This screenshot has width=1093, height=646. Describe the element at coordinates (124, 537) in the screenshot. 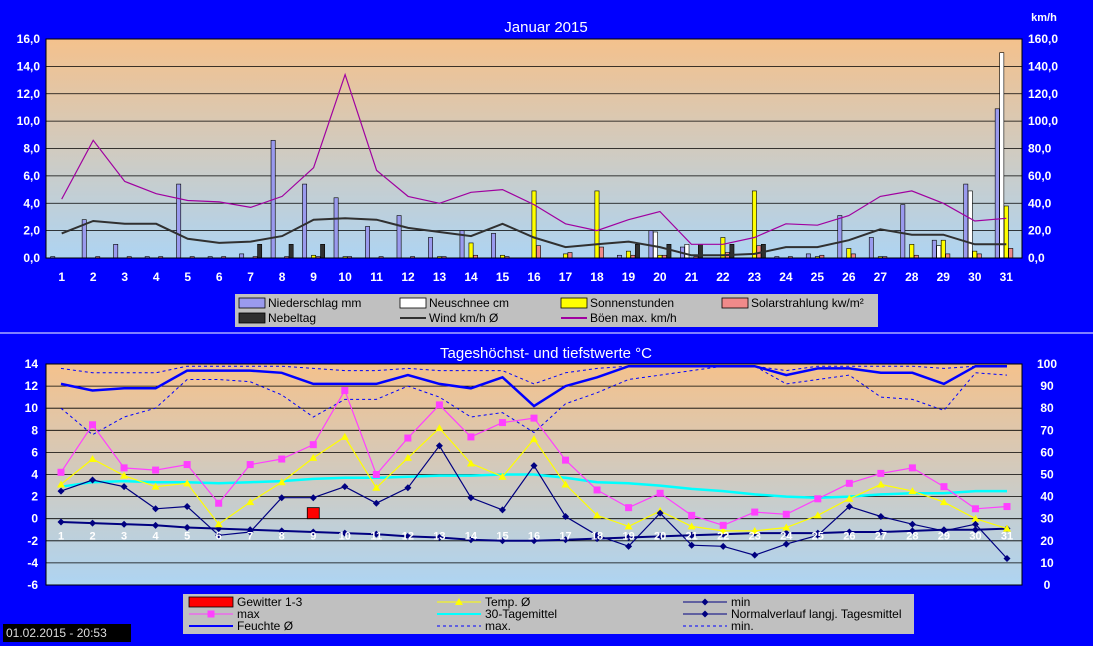

I see `bottom-xtick-label: 3` at that location.